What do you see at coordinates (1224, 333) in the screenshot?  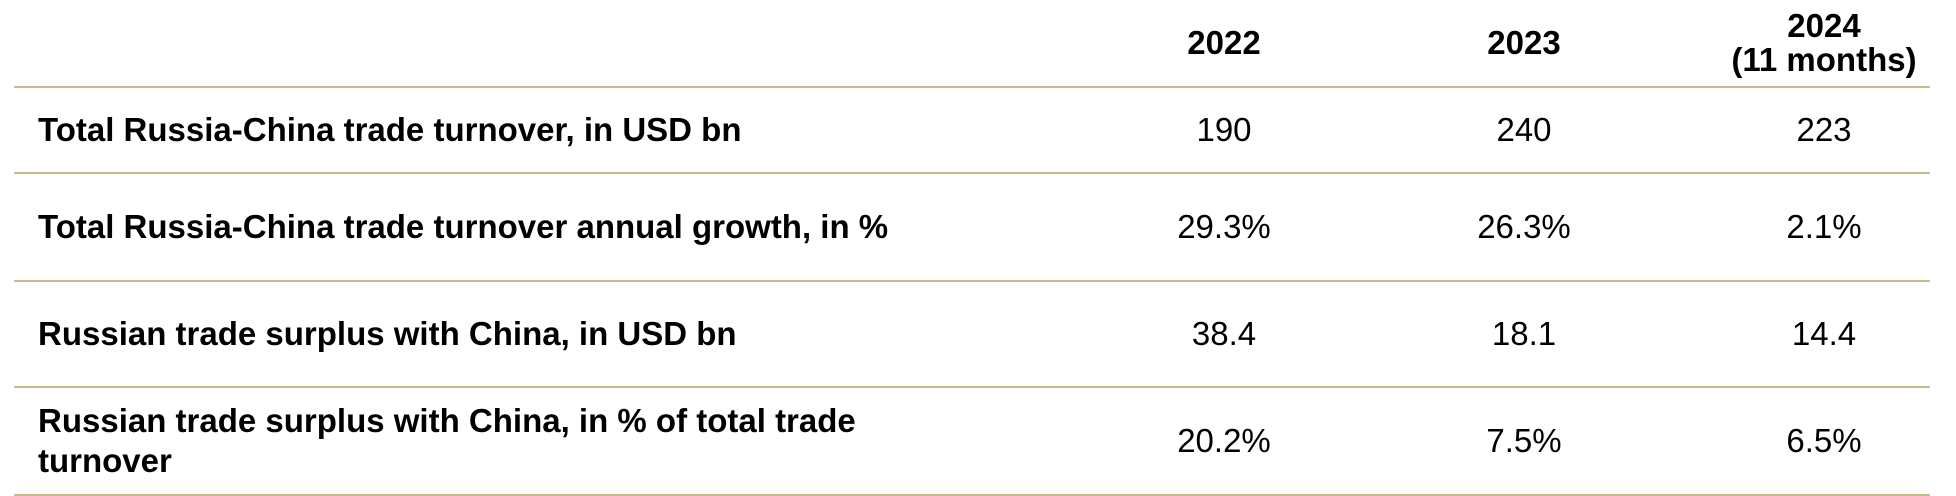 I see `table-cell: 38.4` at bounding box center [1224, 333].